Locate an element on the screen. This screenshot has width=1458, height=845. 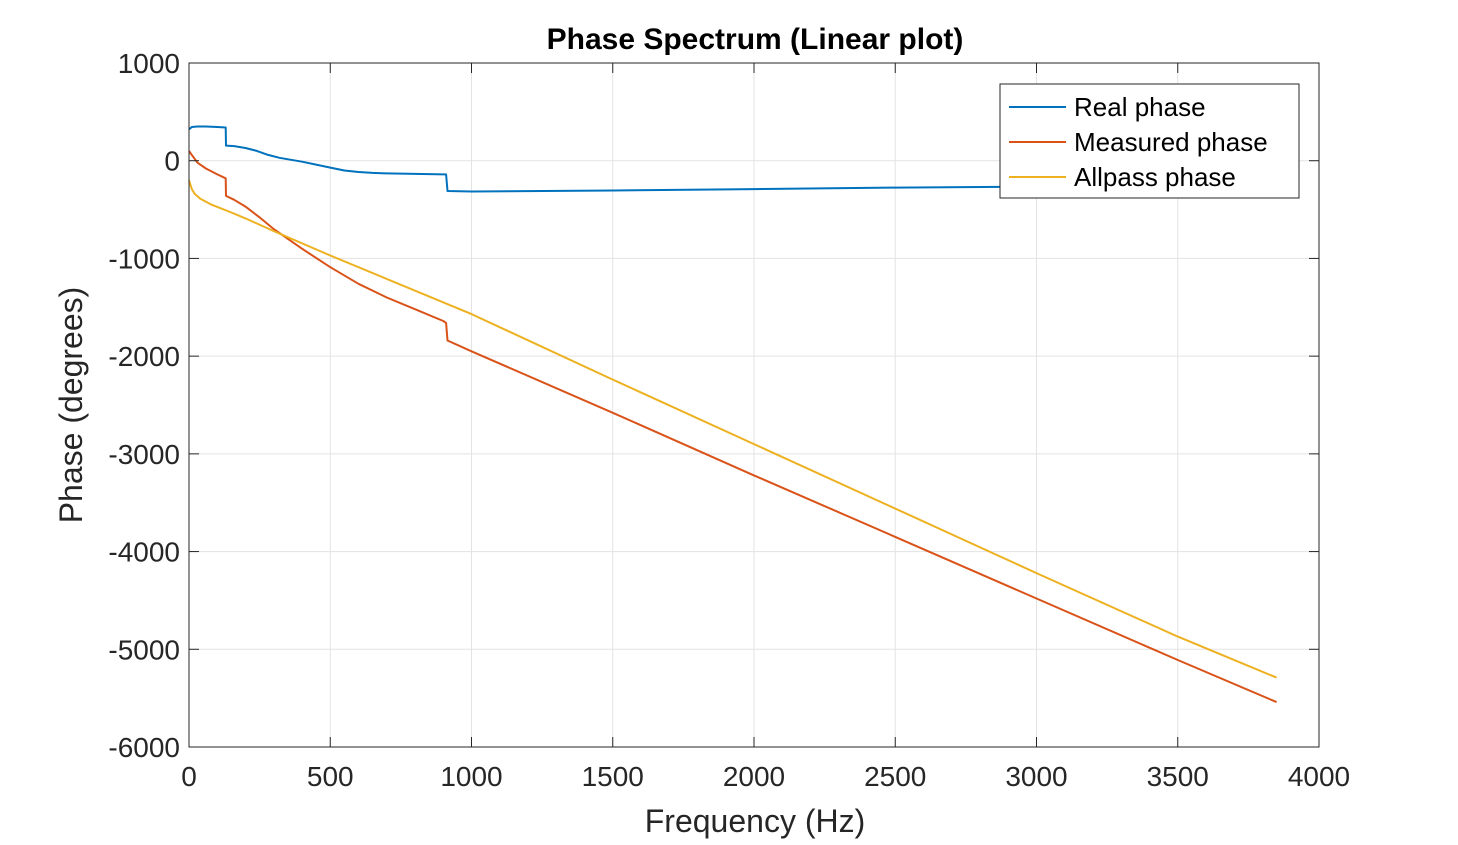
legend: Real phase Measured phase Allpass phase is located at coordinates (1149, 141).